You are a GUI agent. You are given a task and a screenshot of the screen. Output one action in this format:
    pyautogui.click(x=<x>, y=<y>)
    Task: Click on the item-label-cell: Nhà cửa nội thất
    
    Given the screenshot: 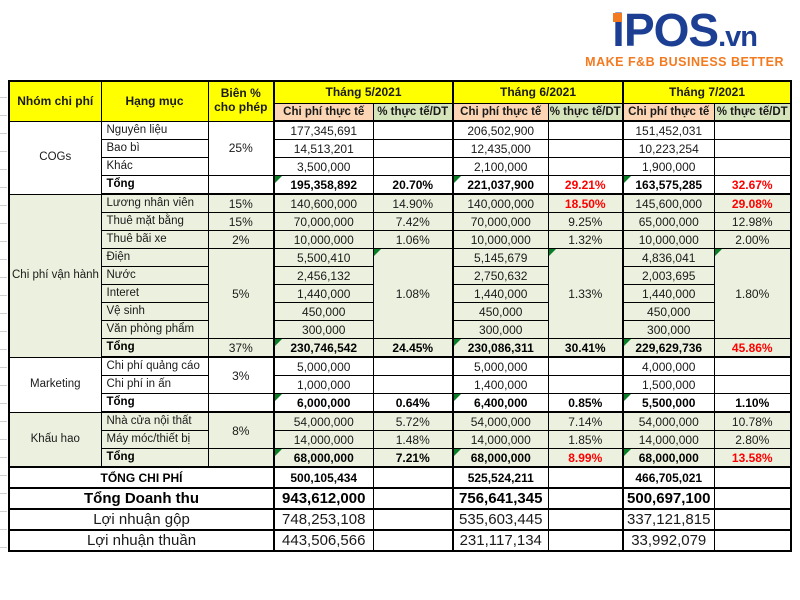 What is the action you would take?
    pyautogui.click(x=154, y=421)
    